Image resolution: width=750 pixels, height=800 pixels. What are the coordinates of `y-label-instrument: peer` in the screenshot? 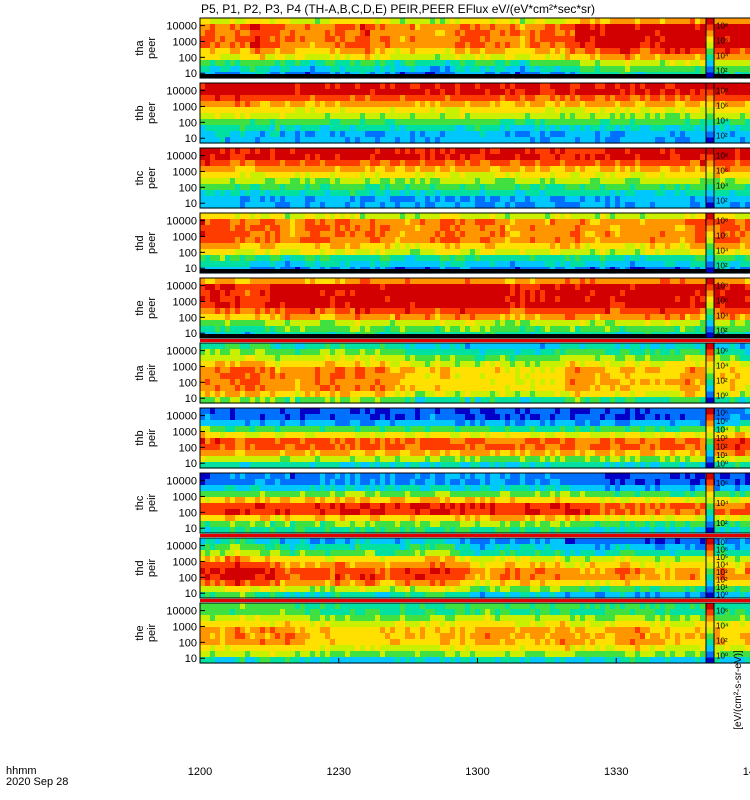 It's located at (152, 178).